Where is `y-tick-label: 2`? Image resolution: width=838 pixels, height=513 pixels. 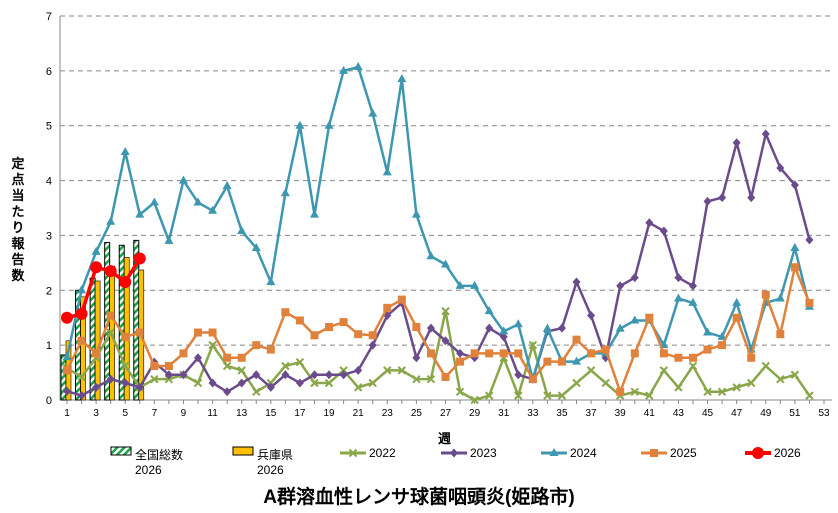
y-tick-label: 2 is located at coordinates (49, 291).